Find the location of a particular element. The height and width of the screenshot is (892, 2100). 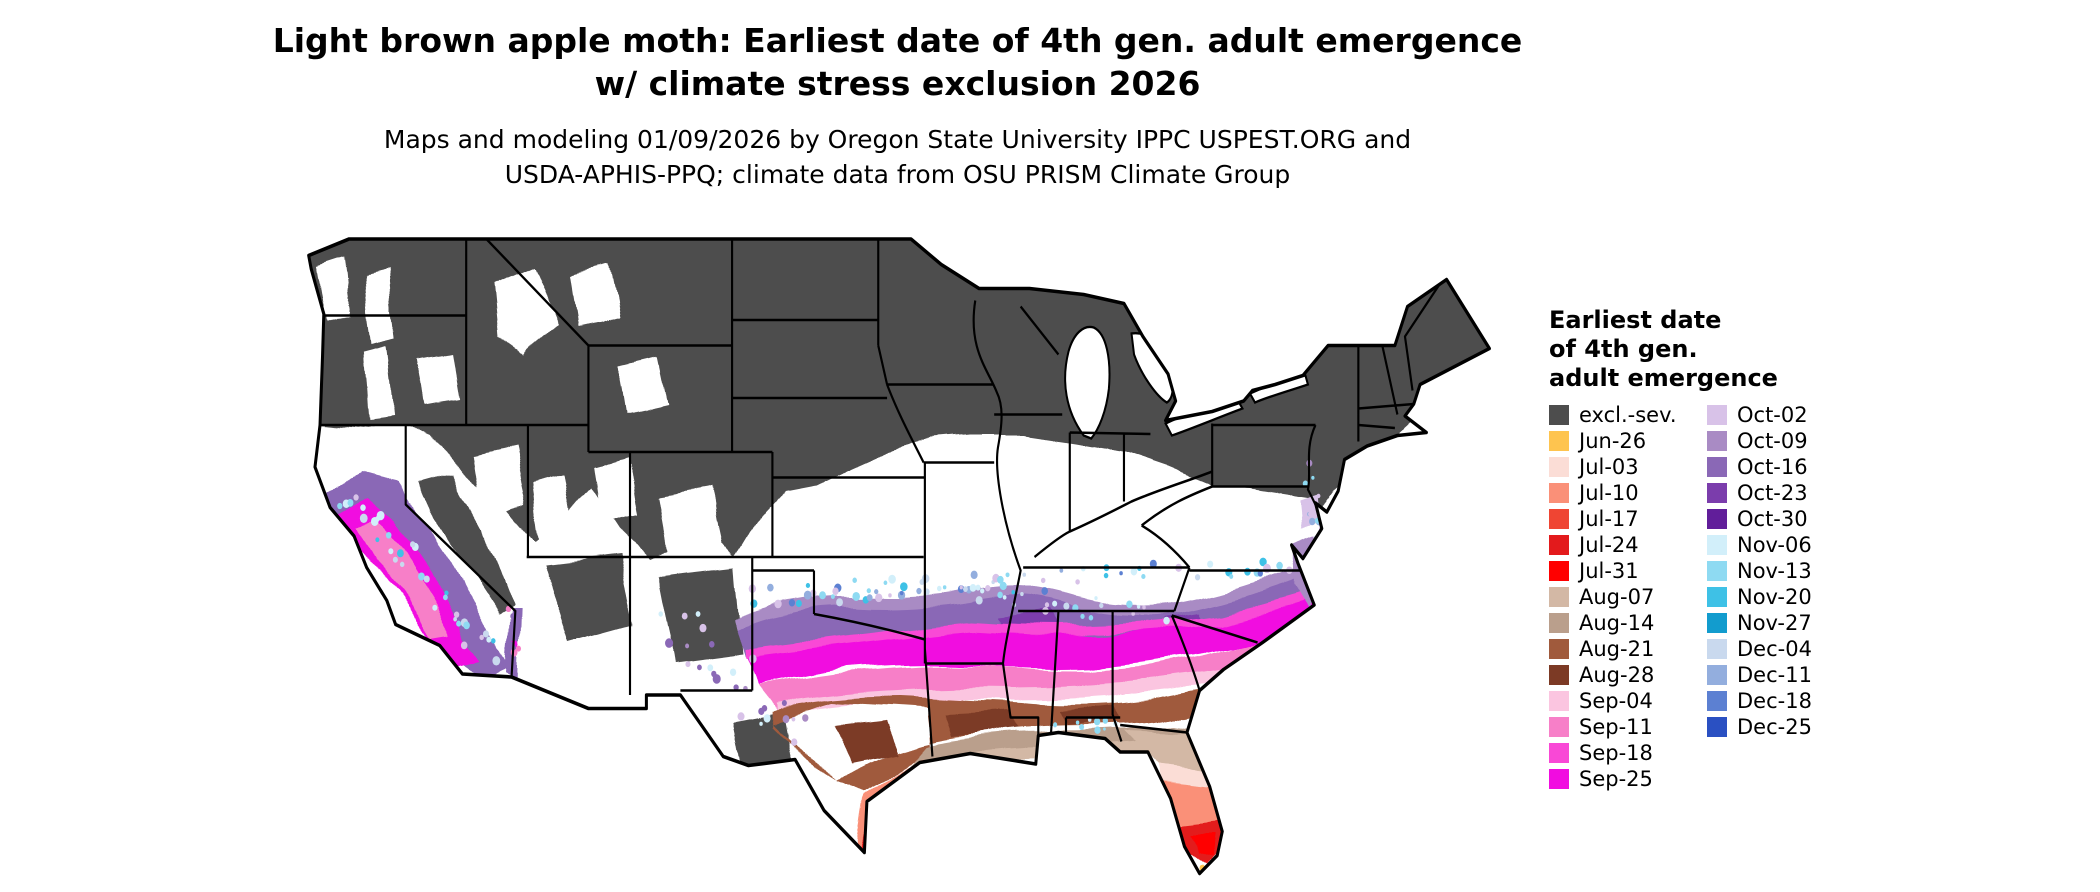

legend-row: Nov-20 is located at coordinates (1759, 597).